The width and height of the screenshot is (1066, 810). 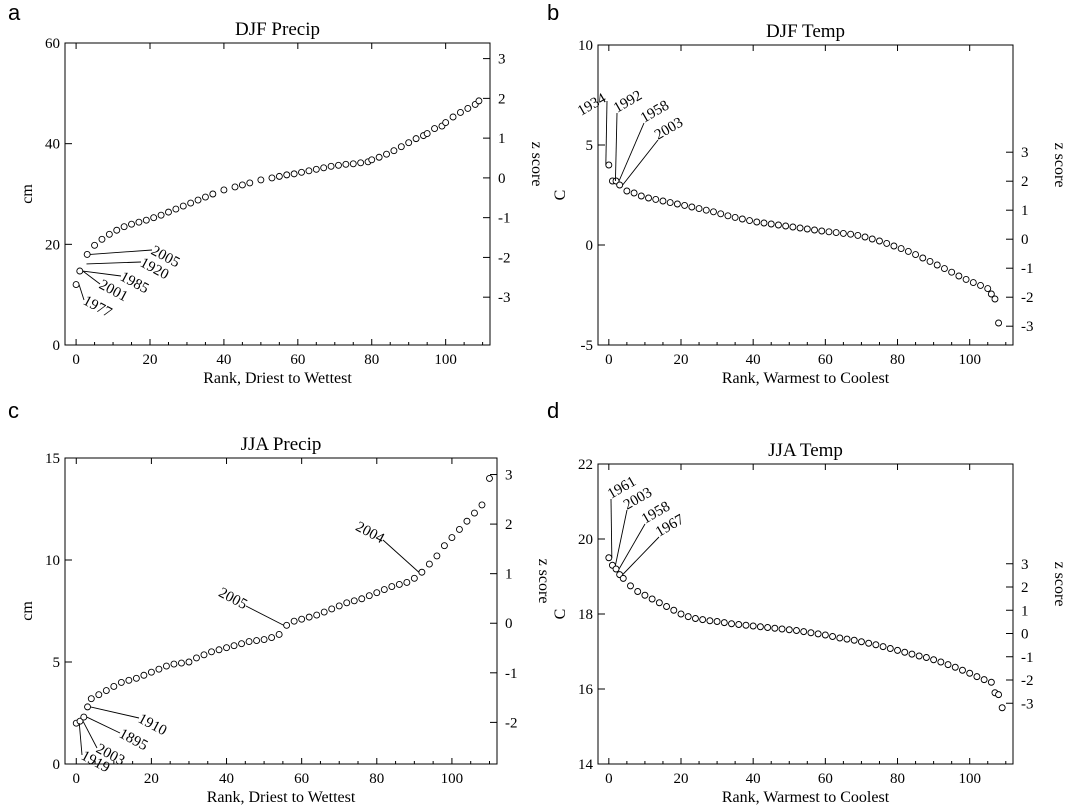 I want to click on y-tick-label: 14, so click(x=586, y=765).